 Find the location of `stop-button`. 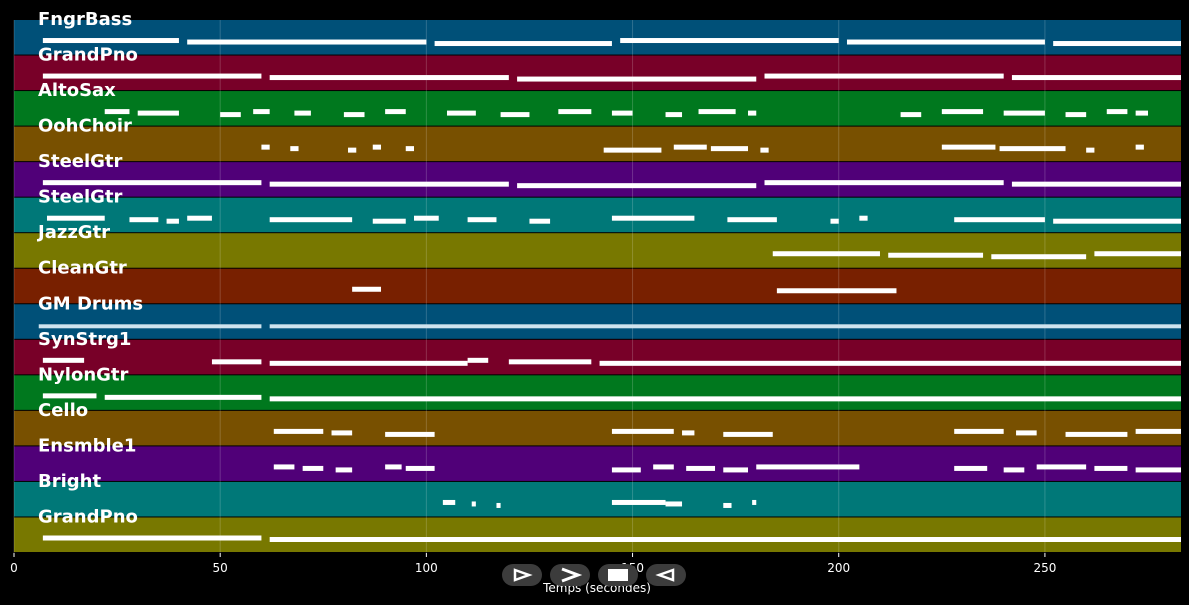

stop-button is located at coordinates (618, 575).